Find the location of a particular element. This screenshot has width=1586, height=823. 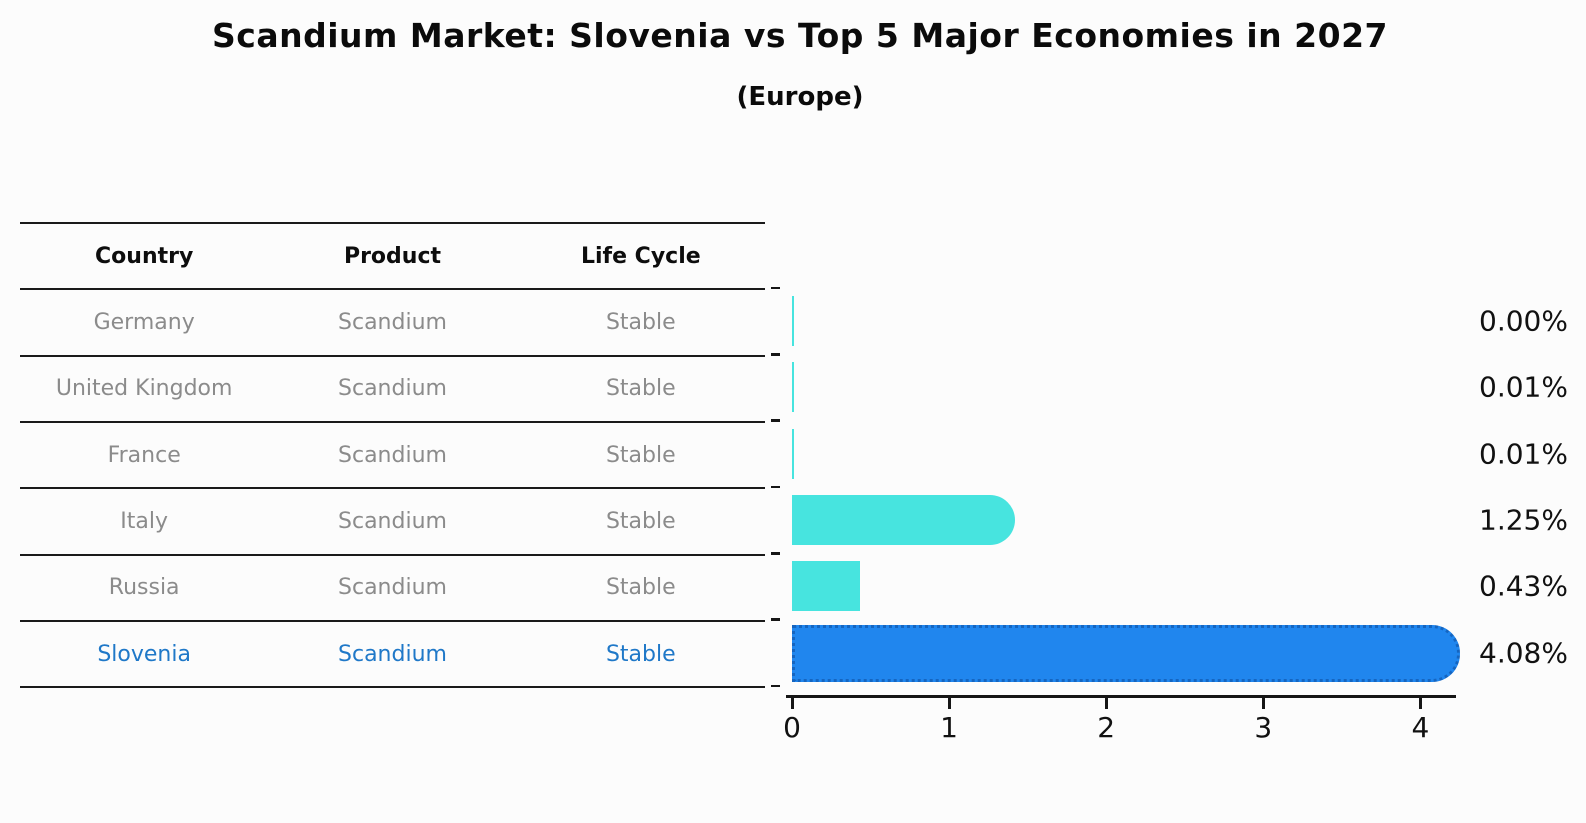

cell-country: Russia is located at coordinates (144, 588).